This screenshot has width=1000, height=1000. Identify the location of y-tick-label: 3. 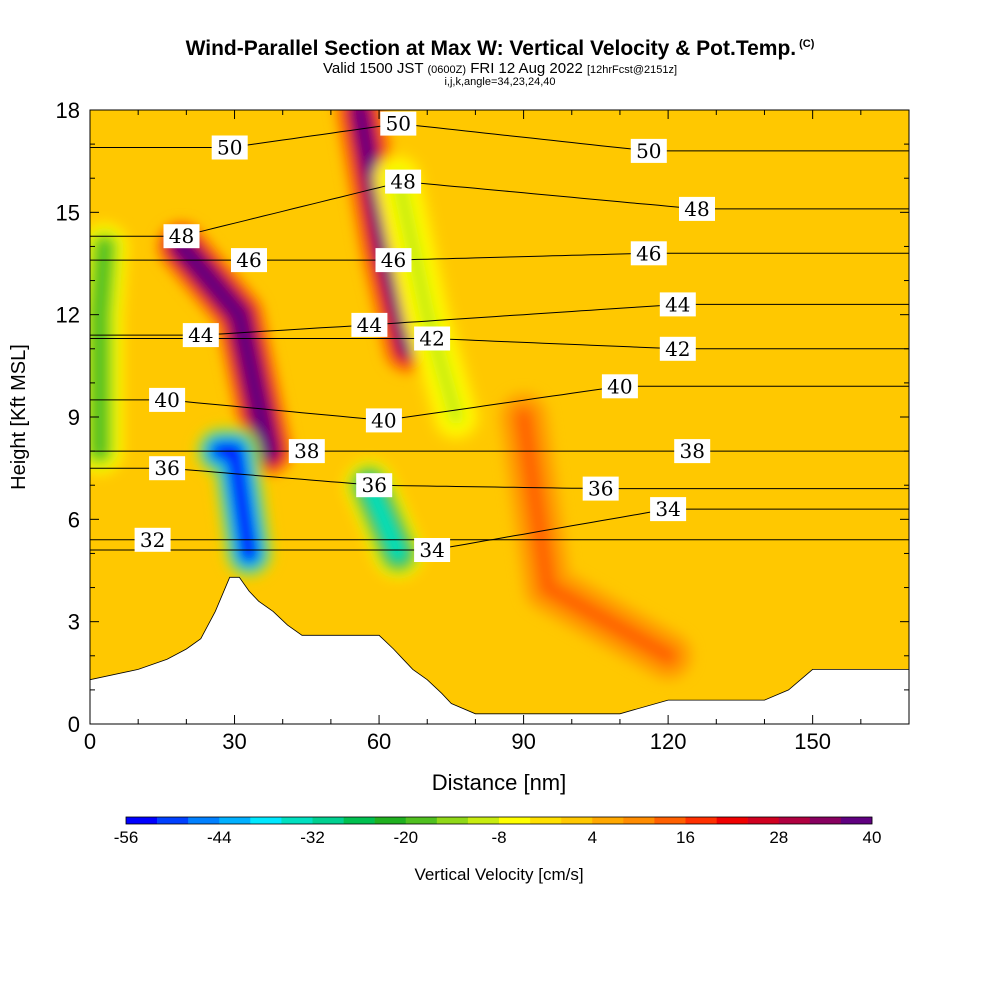
(74, 622).